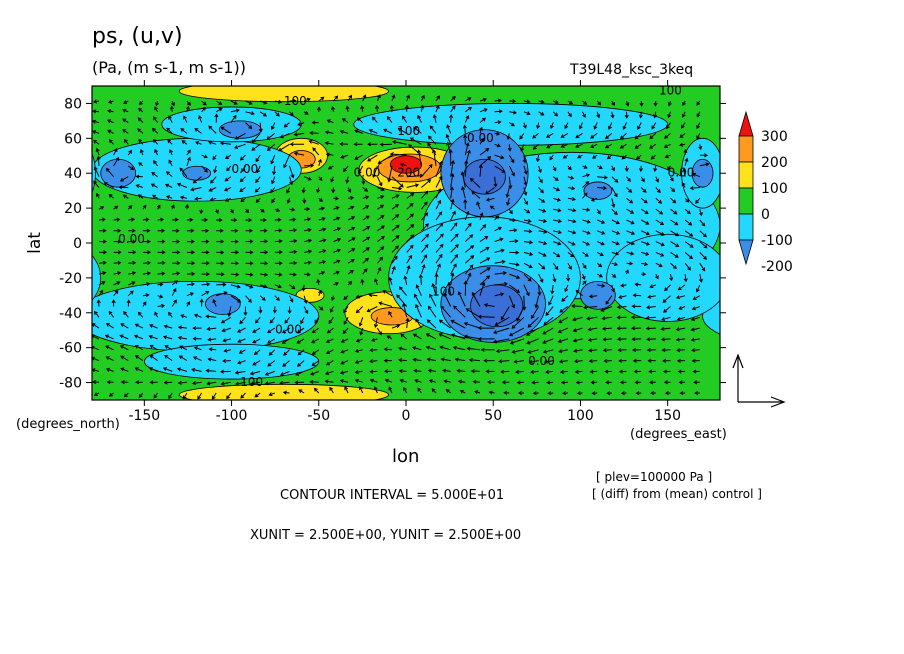 The image size is (904, 654). I want to click on contour-label: 0.00, so click(681, 173).